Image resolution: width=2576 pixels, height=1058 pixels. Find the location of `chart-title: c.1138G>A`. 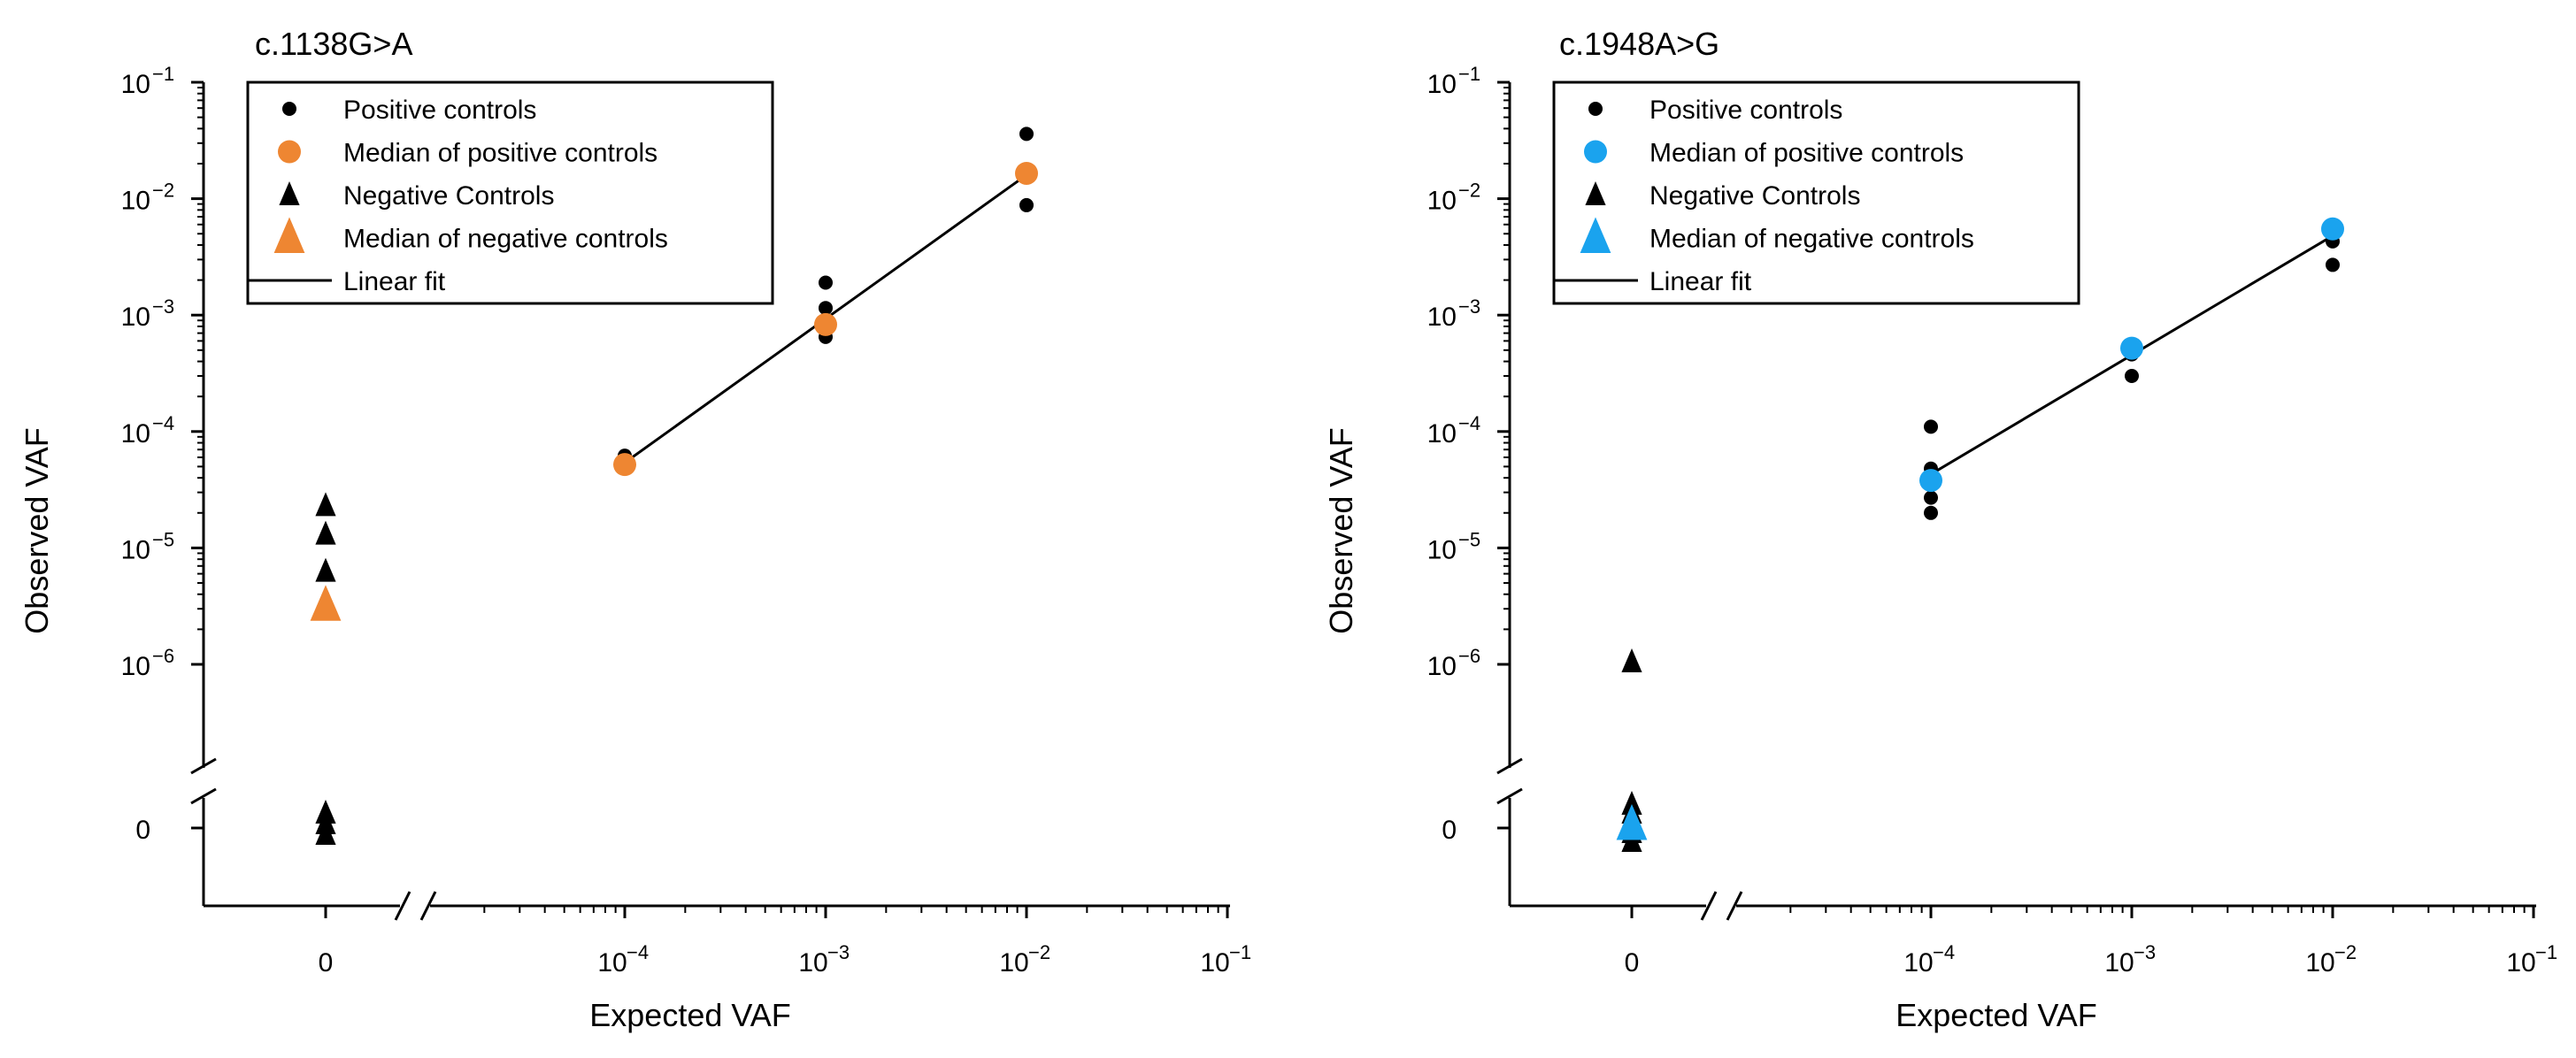

chart-title: c.1138G>A is located at coordinates (333, 44).